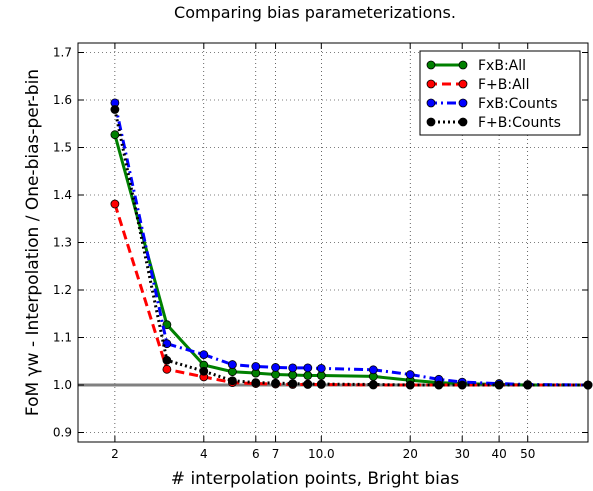 The image size is (593, 491). I want to click on x-tick-label: 6, so click(256, 454).